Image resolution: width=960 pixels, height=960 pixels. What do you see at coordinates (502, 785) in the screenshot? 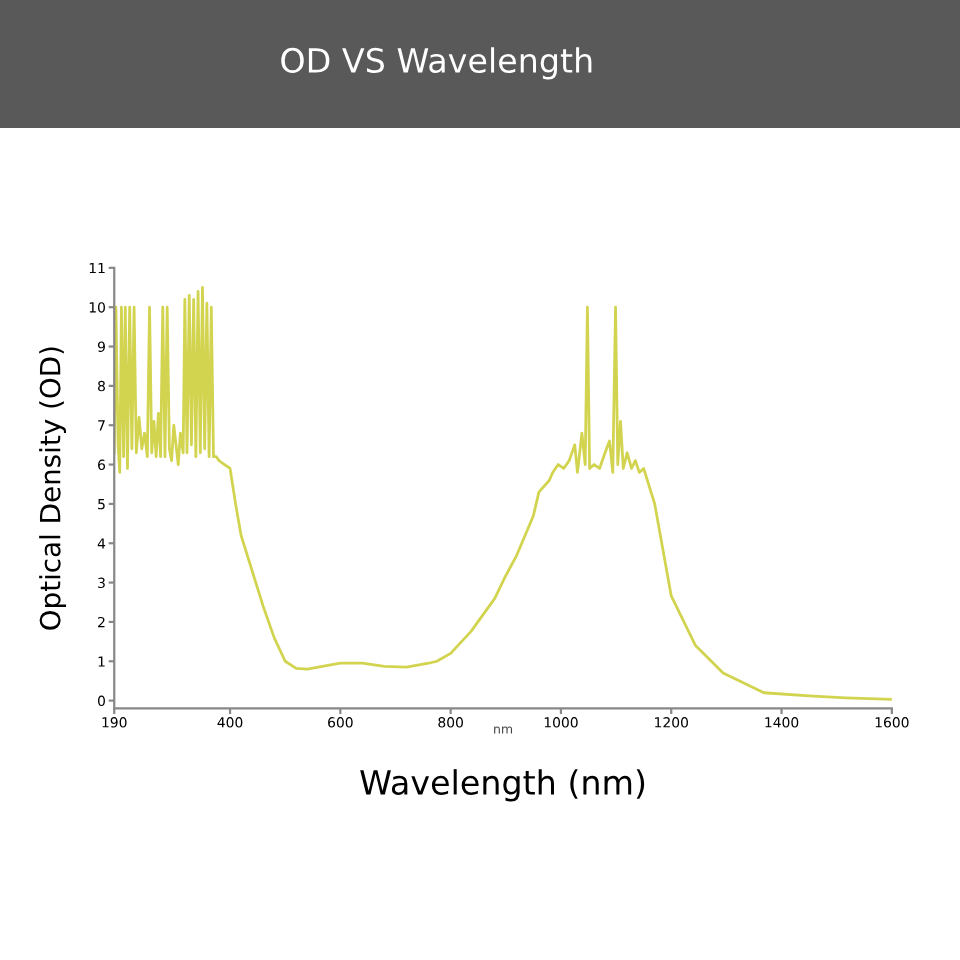
I see `x-axis-title: Wavelength (nm)` at bounding box center [502, 785].